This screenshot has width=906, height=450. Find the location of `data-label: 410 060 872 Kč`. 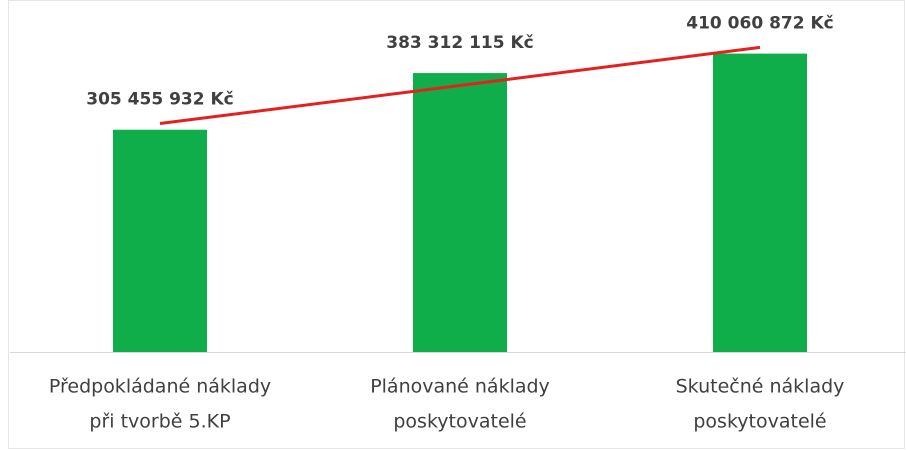

data-label: 410 060 872 Kč is located at coordinates (759, 24).